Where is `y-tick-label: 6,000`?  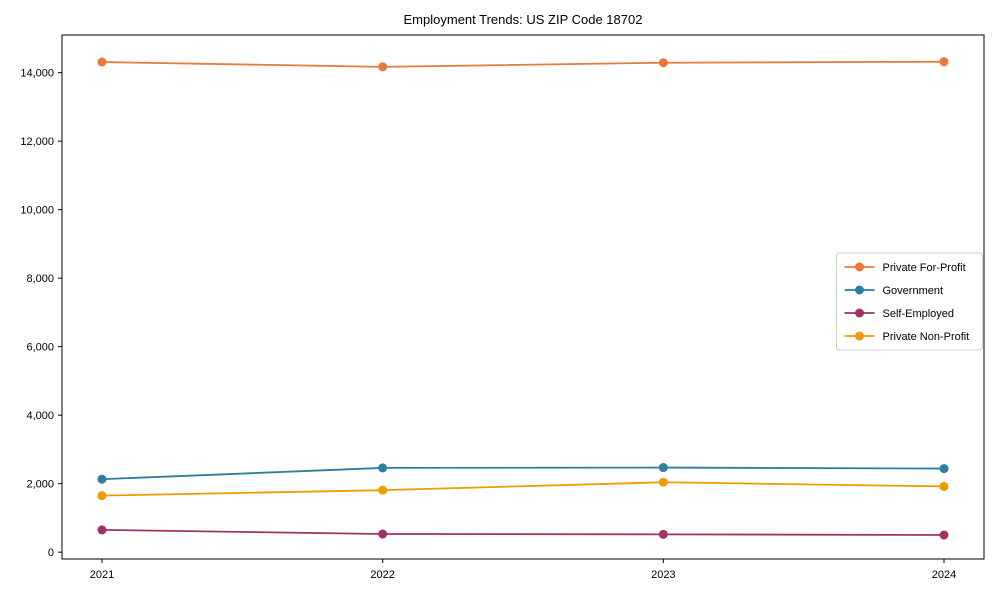
y-tick-label: 6,000 is located at coordinates (40, 348).